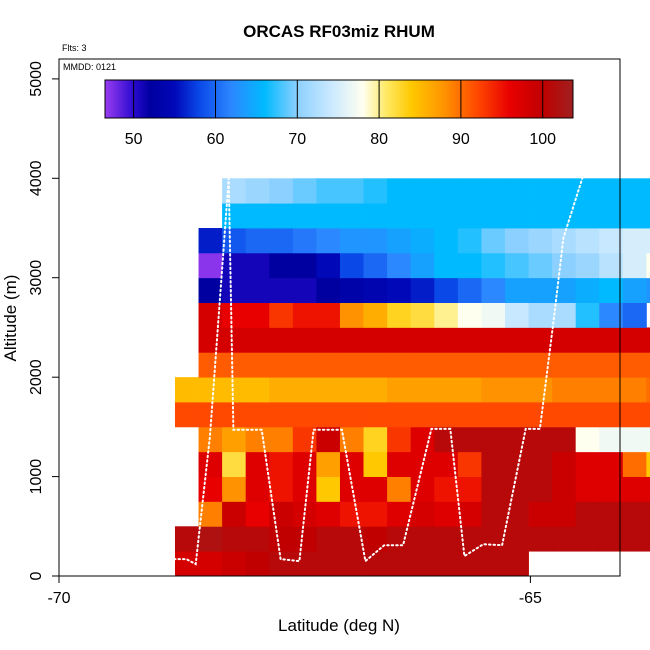 The image size is (650, 650). Describe the element at coordinates (339, 625) in the screenshot. I see `x-axis-label: Latitude (deg N)` at that location.